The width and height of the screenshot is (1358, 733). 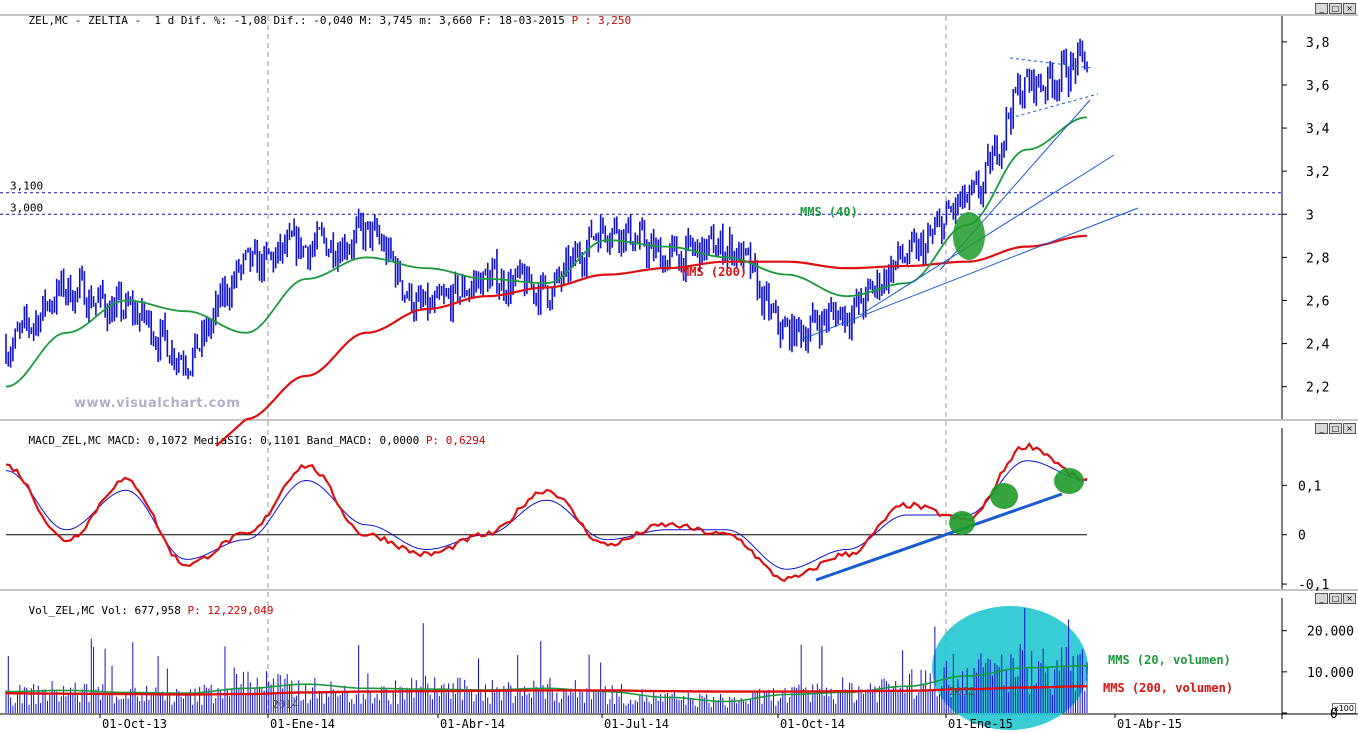 What do you see at coordinates (1149, 724) in the screenshot?
I see `x-tick-label: 01-Abr-15` at bounding box center [1149, 724].